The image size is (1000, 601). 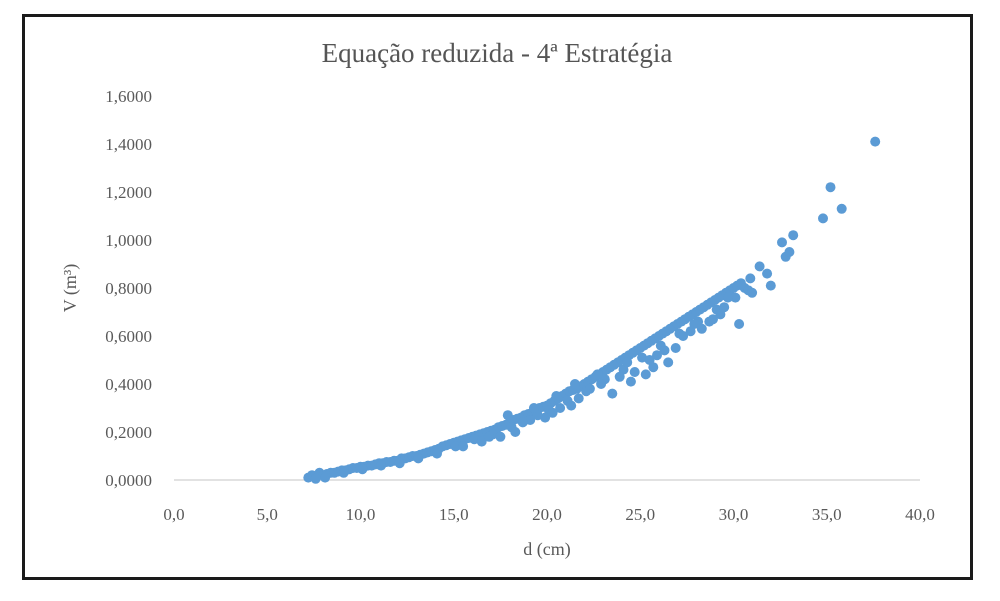 What do you see at coordinates (734, 514) in the screenshot?
I see `x-tick-label: 30,0` at bounding box center [734, 514].